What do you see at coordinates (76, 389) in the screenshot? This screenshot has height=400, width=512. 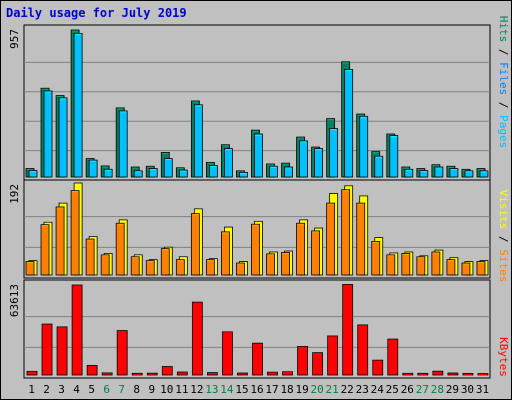 I see `x-tick-label: 4` at bounding box center [76, 389].